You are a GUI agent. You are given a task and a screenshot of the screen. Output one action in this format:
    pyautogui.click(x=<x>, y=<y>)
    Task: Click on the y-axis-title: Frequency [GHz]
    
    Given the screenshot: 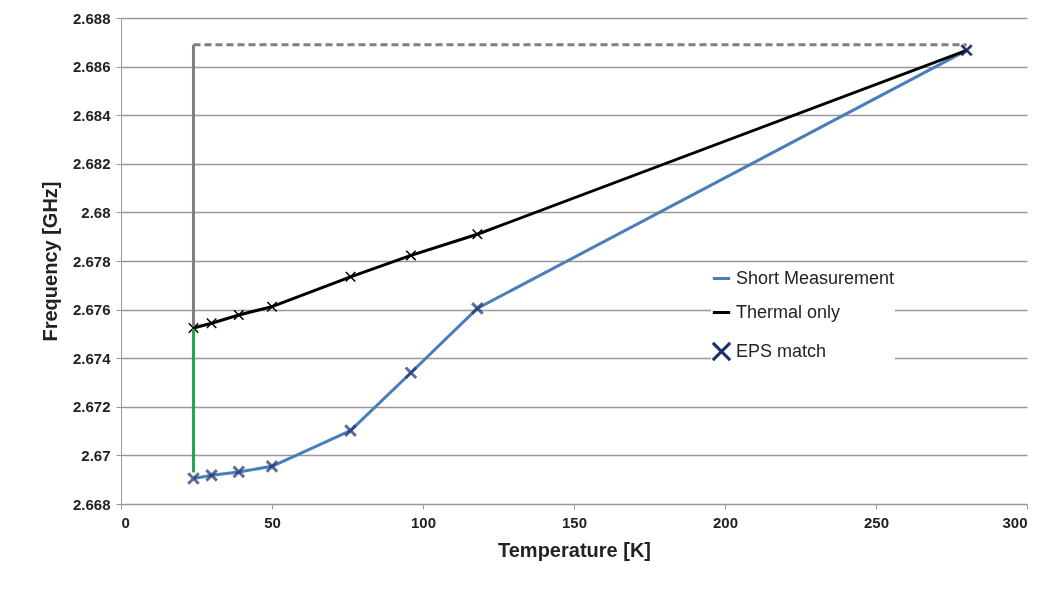 What is the action you would take?
    pyautogui.click(x=49, y=261)
    